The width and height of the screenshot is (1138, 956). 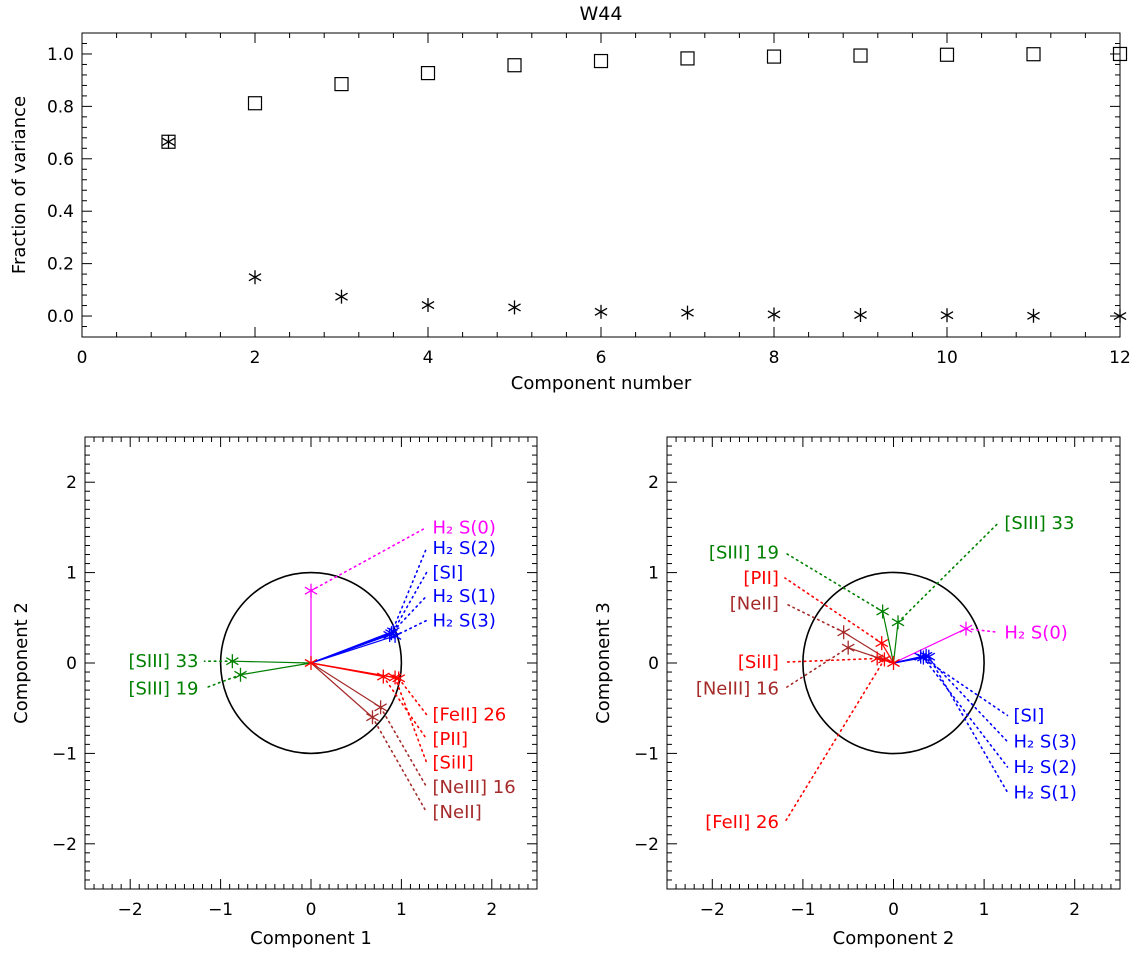 I want to click on y-tick-label: −1, so click(x=646, y=754).